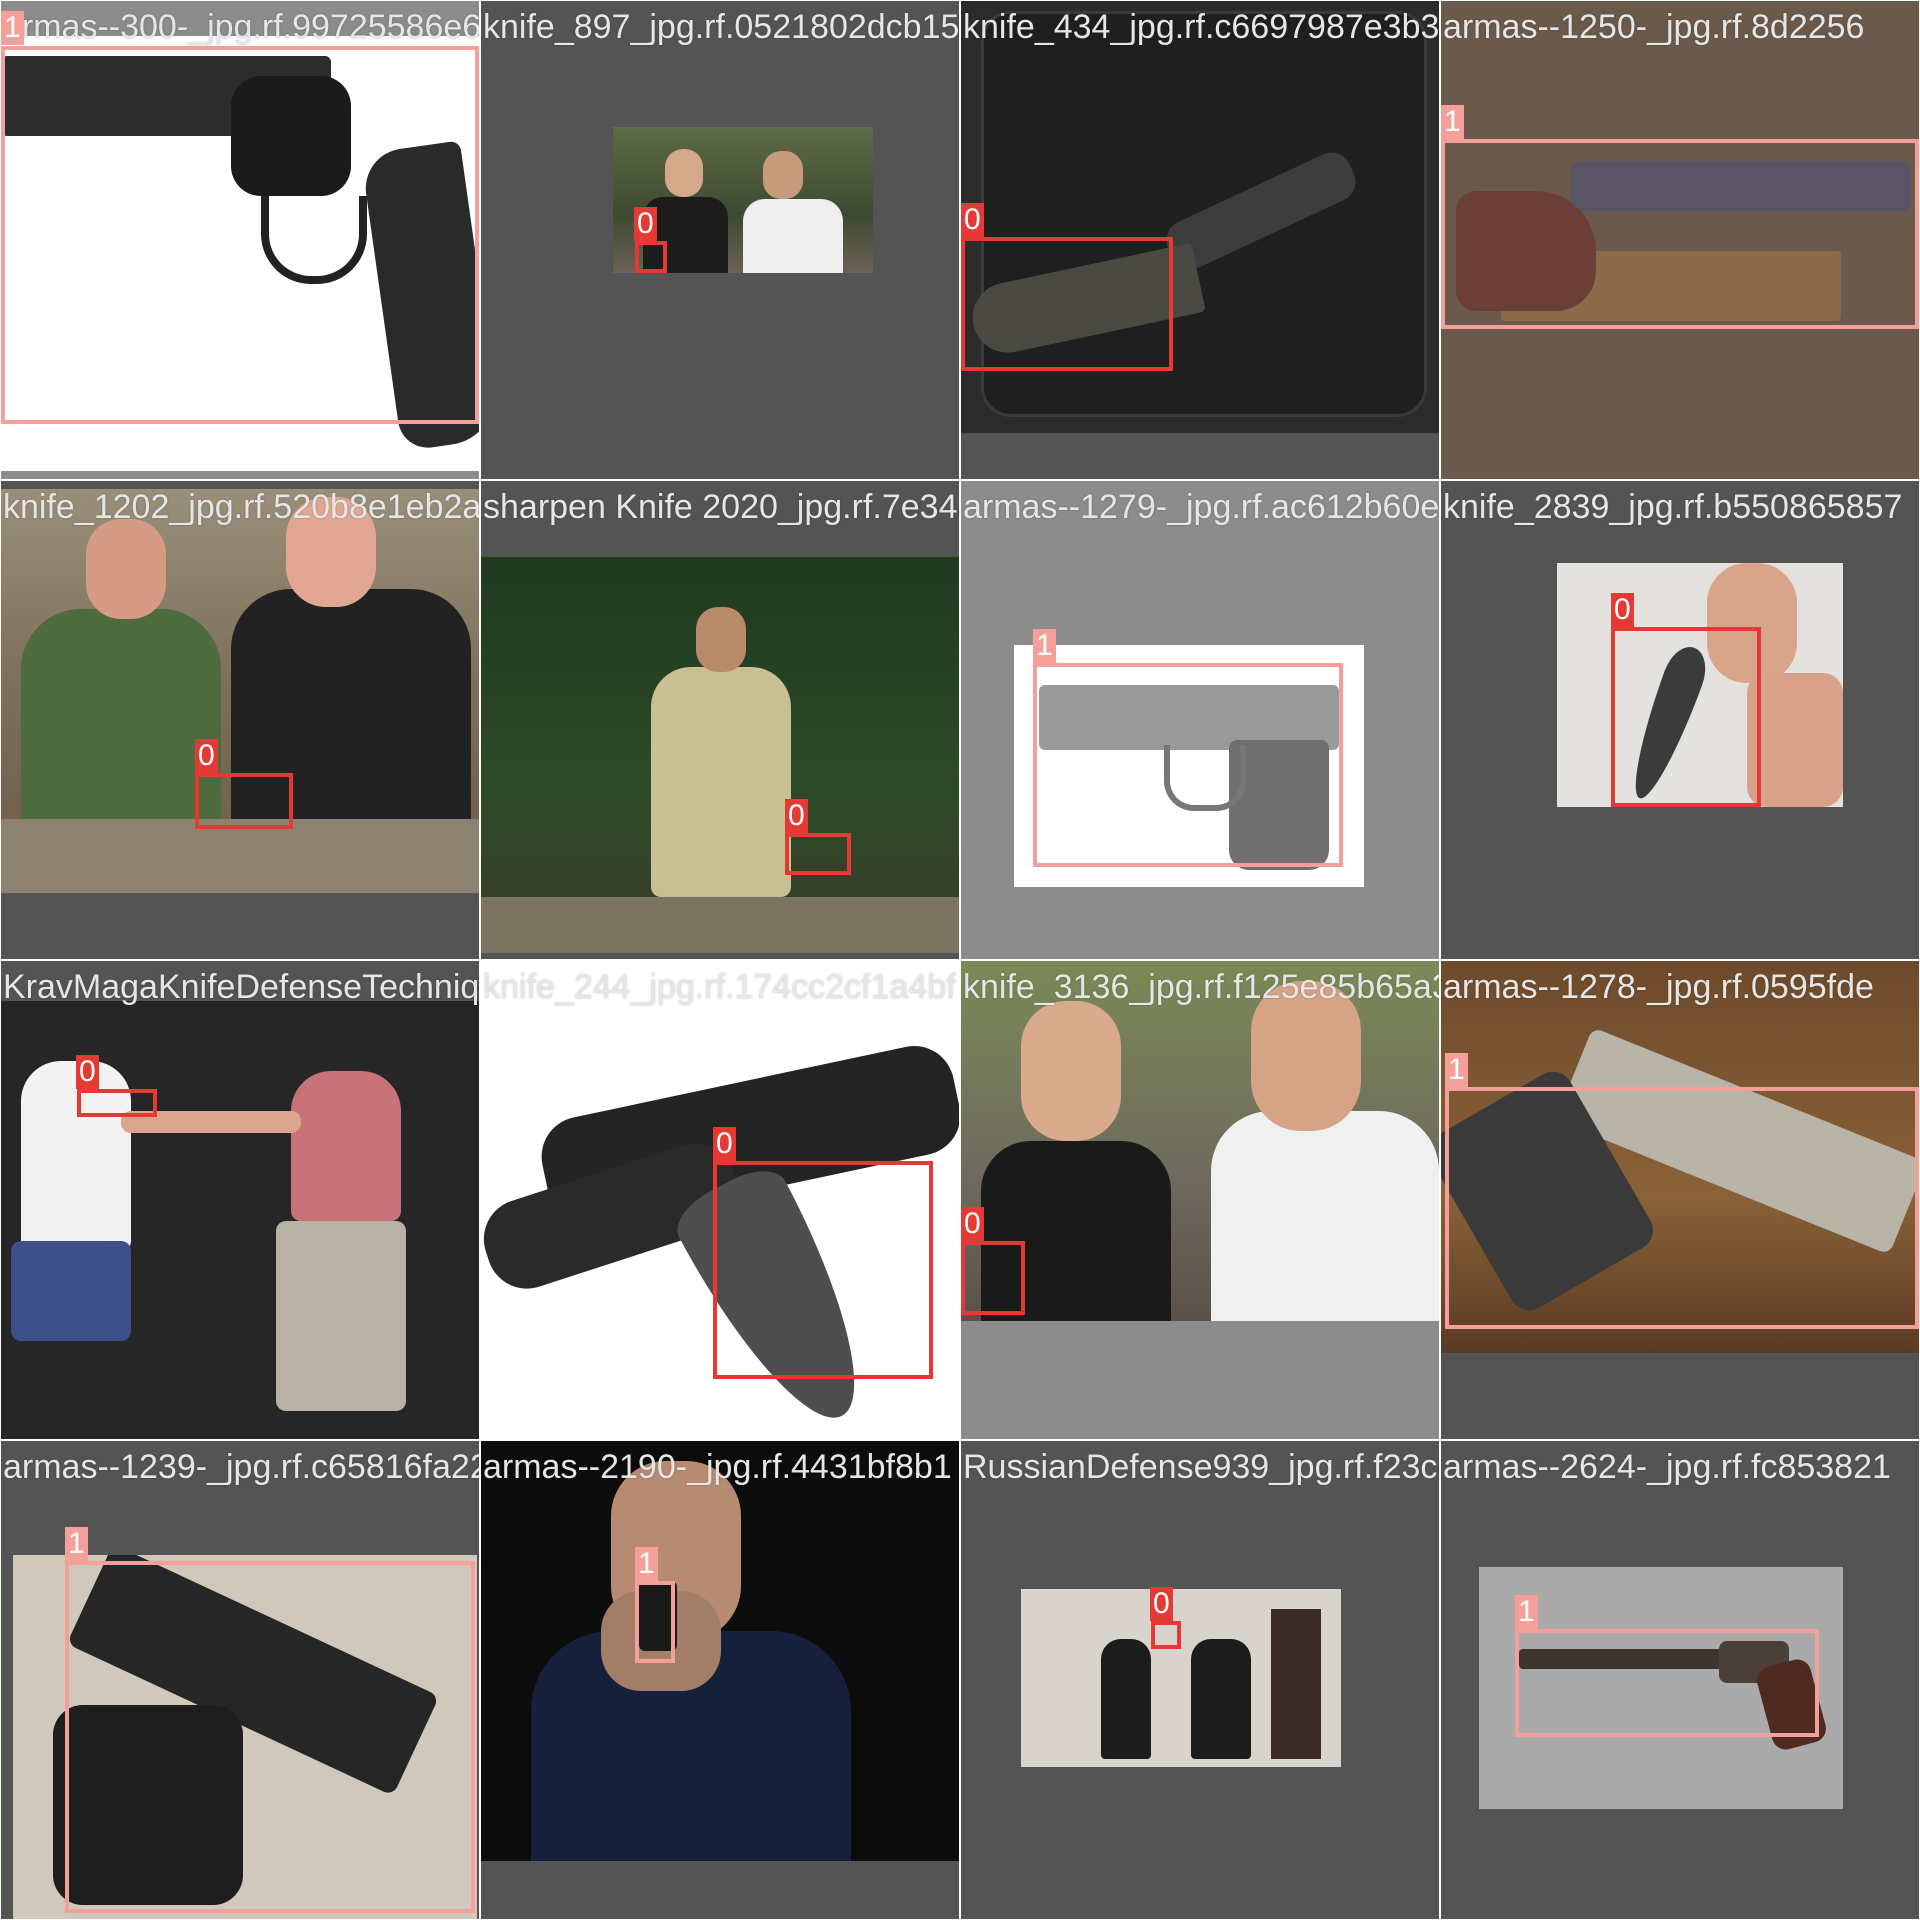 This screenshot has height=1920, width=1920. Describe the element at coordinates (1752, 623) in the screenshot. I see `hand-shape` at that location.